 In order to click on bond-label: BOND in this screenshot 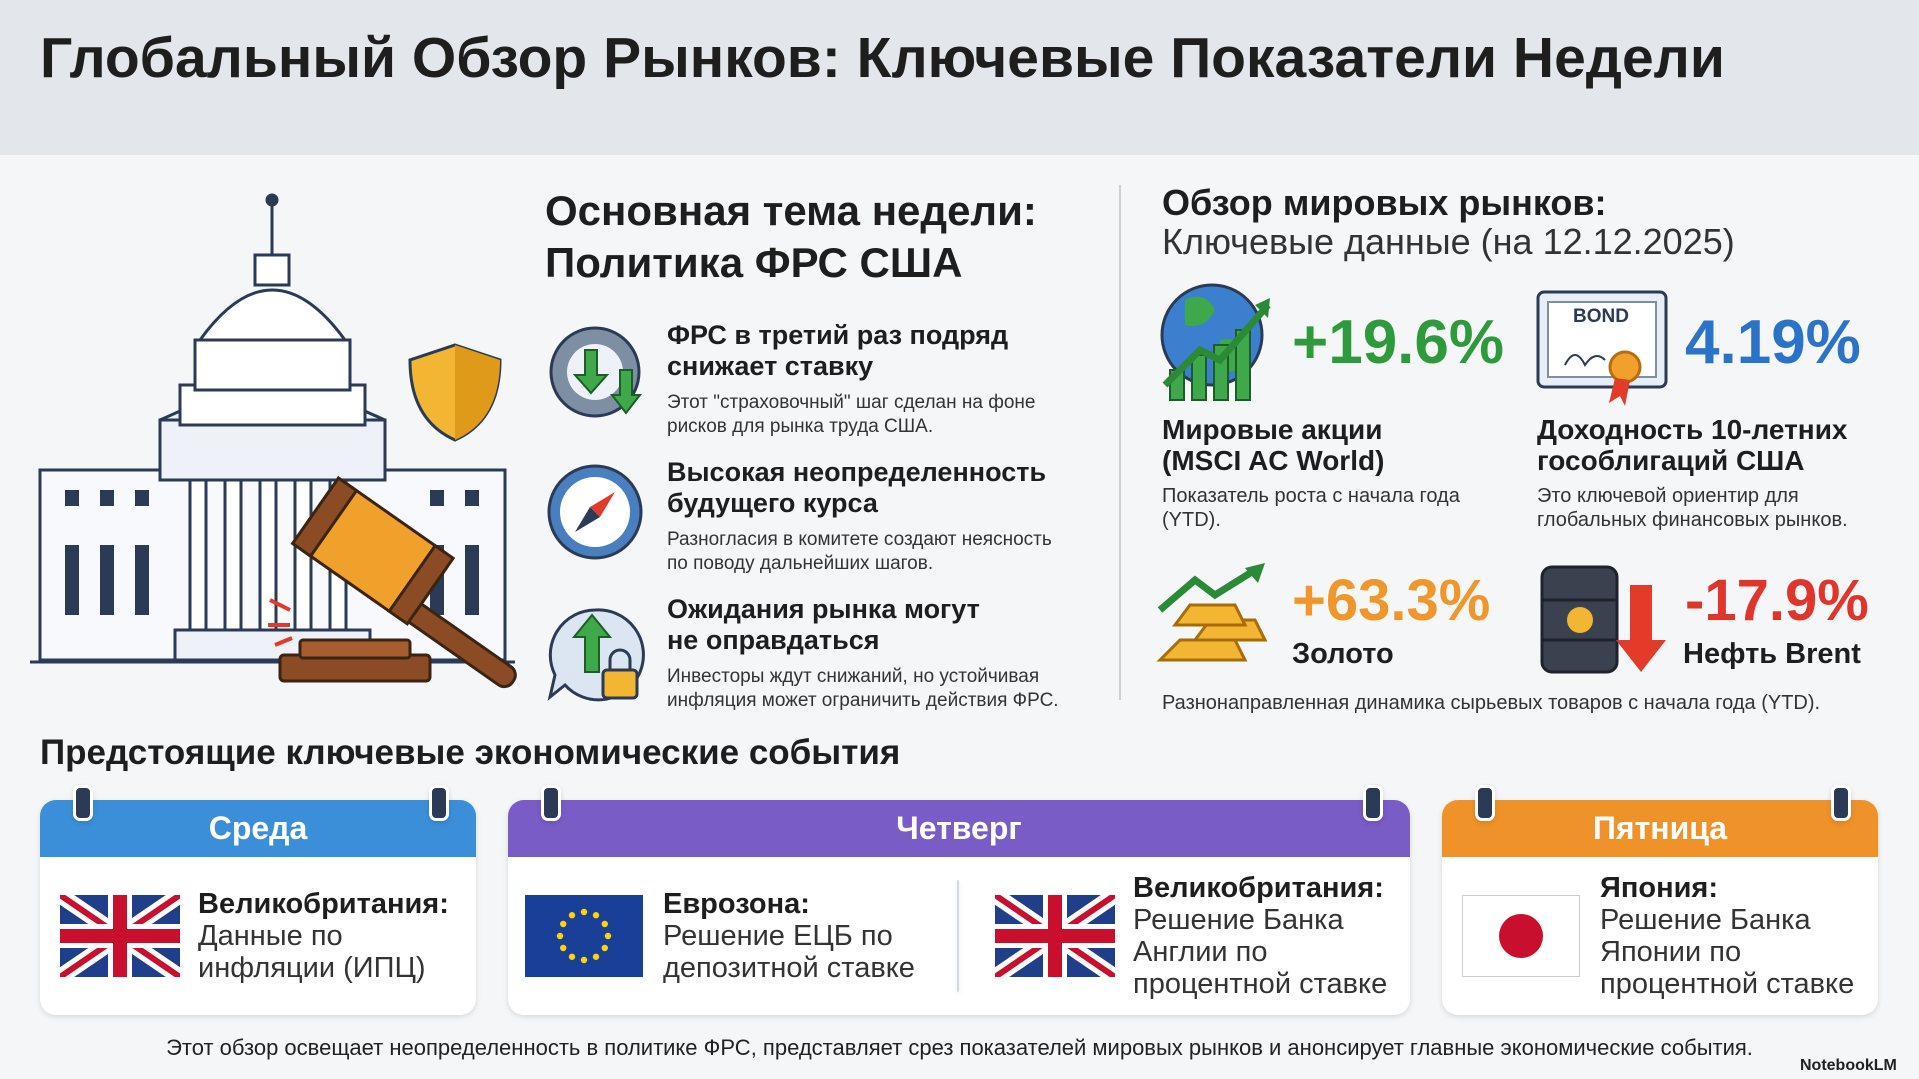, I will do `click(1601, 316)`.